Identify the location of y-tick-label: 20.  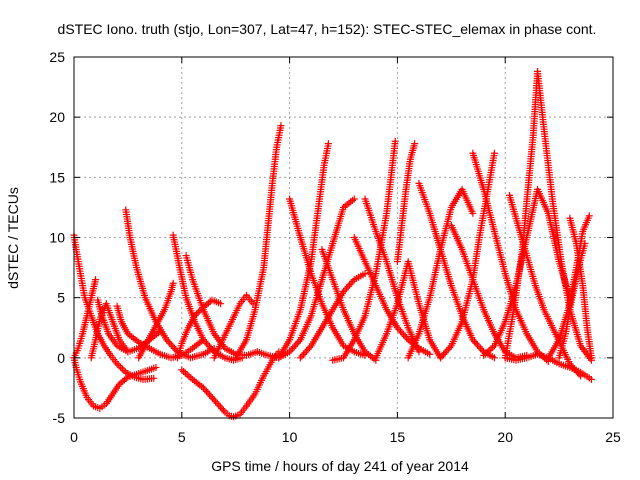
(57, 117).